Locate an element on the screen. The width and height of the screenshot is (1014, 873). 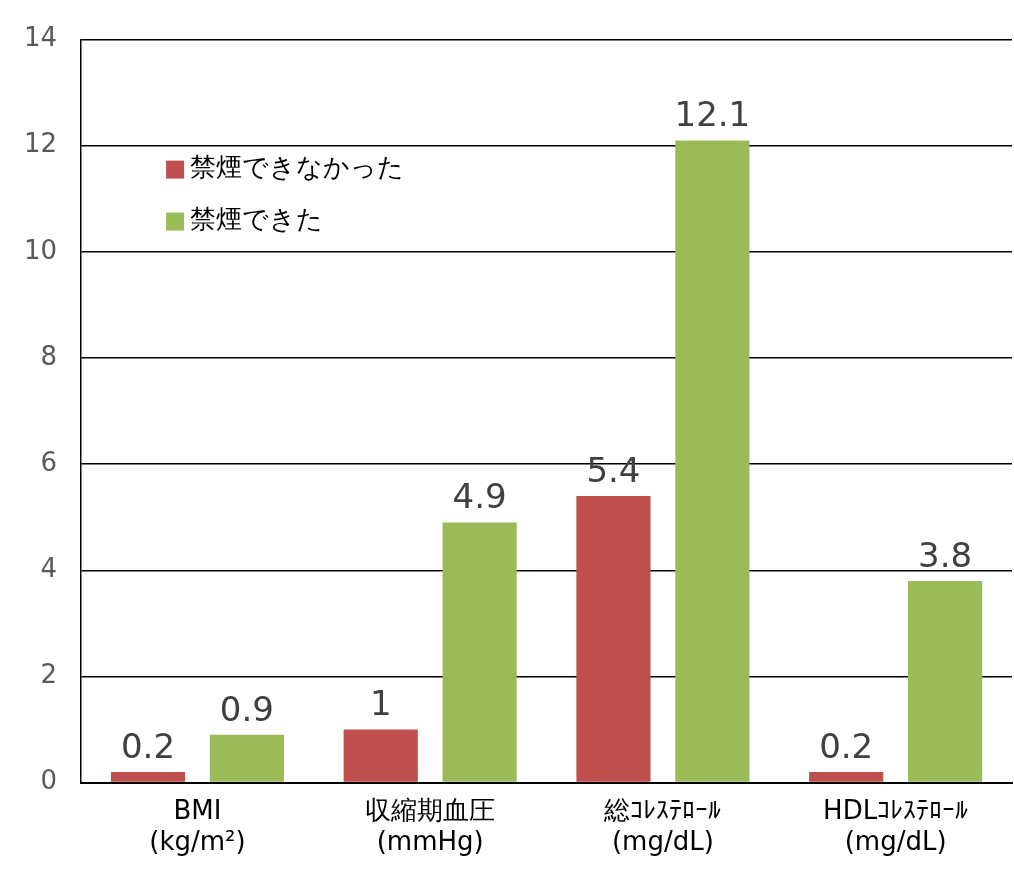
y-tick-label: 12 is located at coordinates (40, 143).